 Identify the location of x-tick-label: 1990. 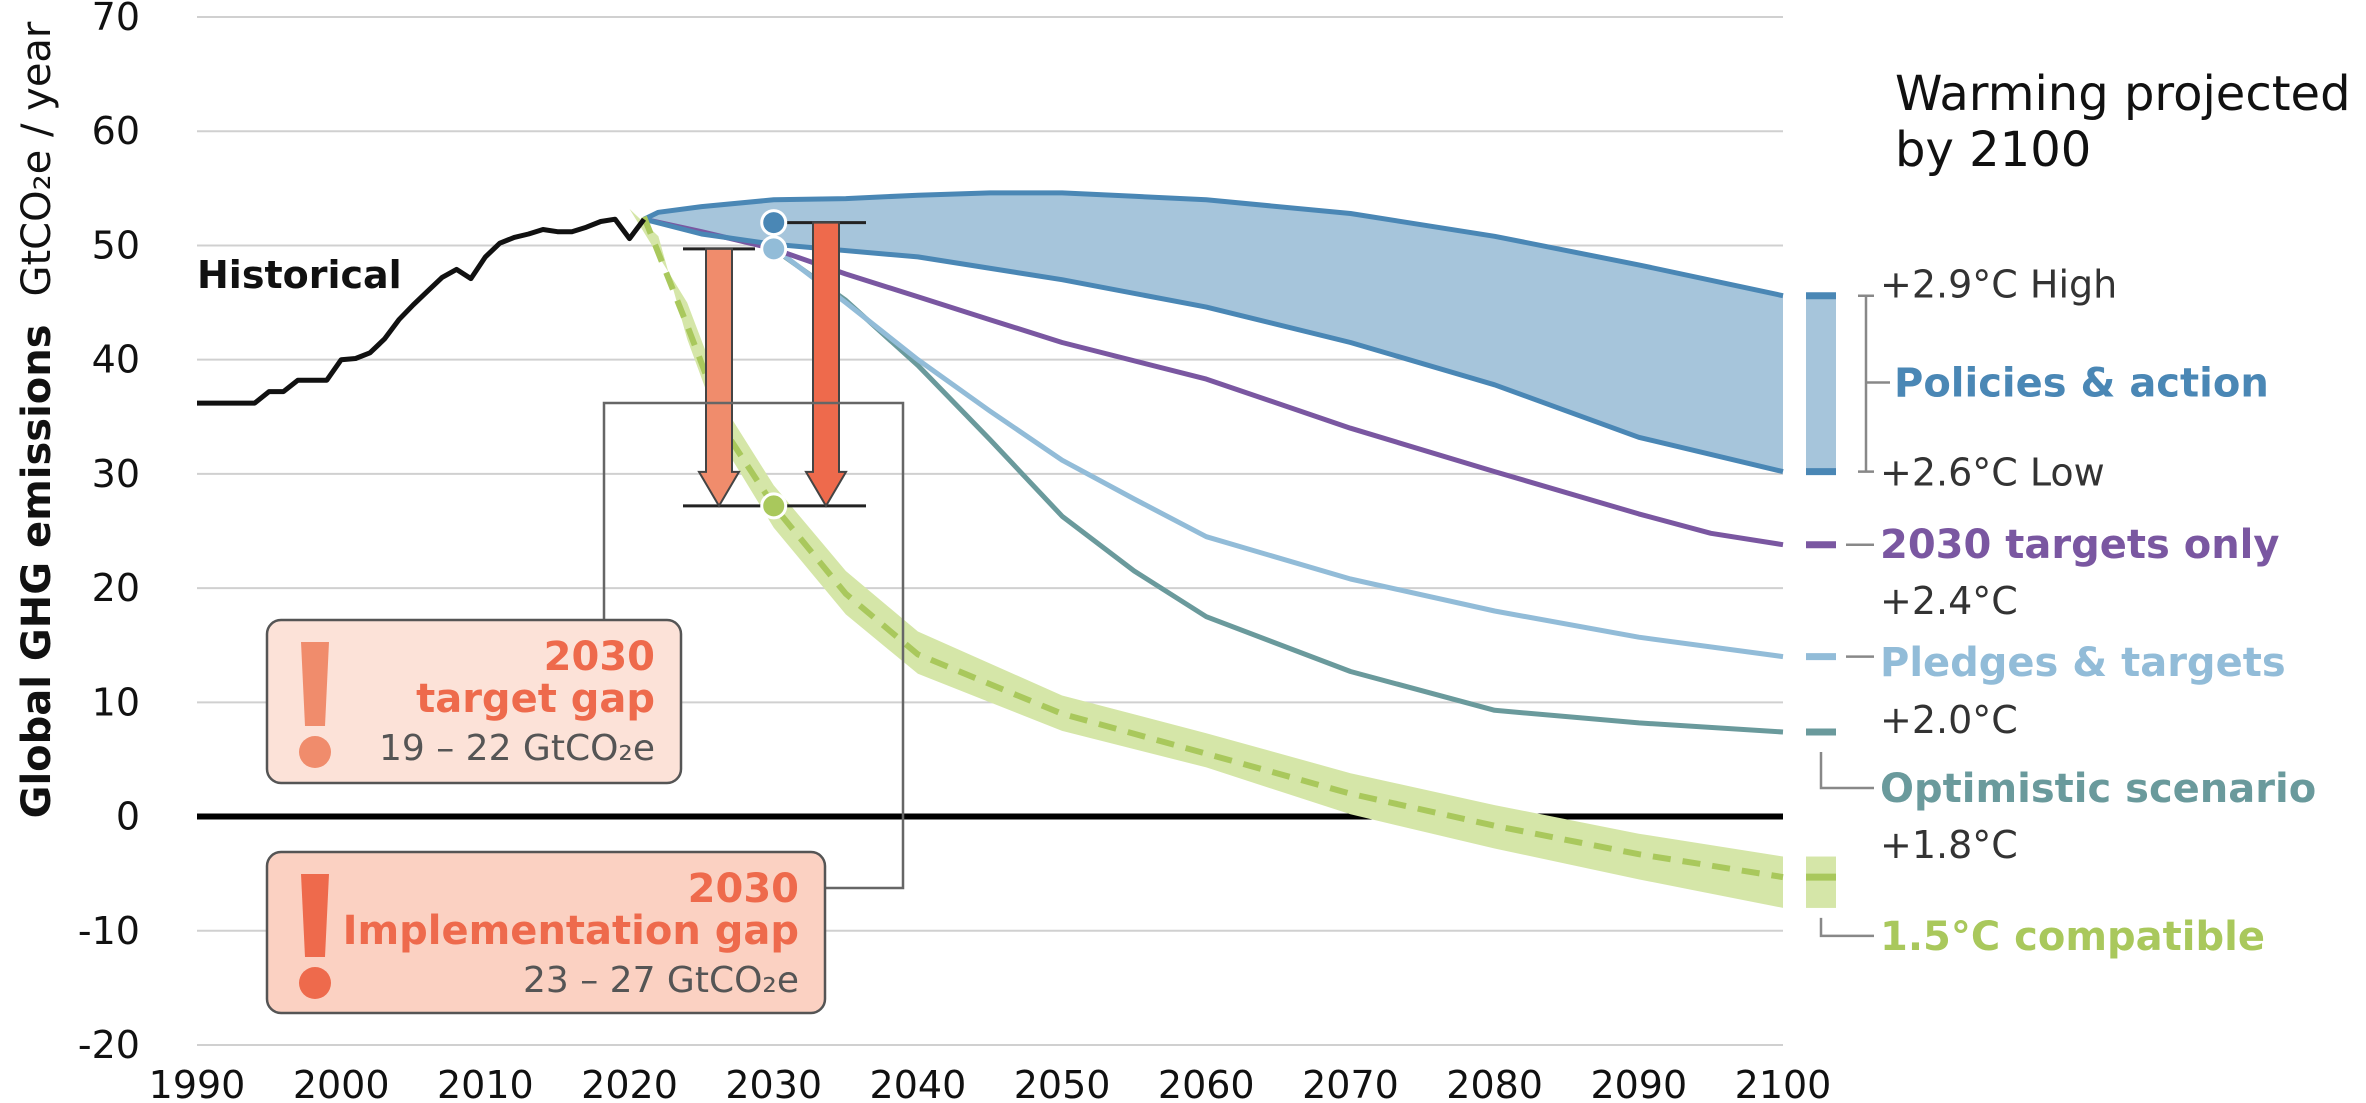
(197, 1083).